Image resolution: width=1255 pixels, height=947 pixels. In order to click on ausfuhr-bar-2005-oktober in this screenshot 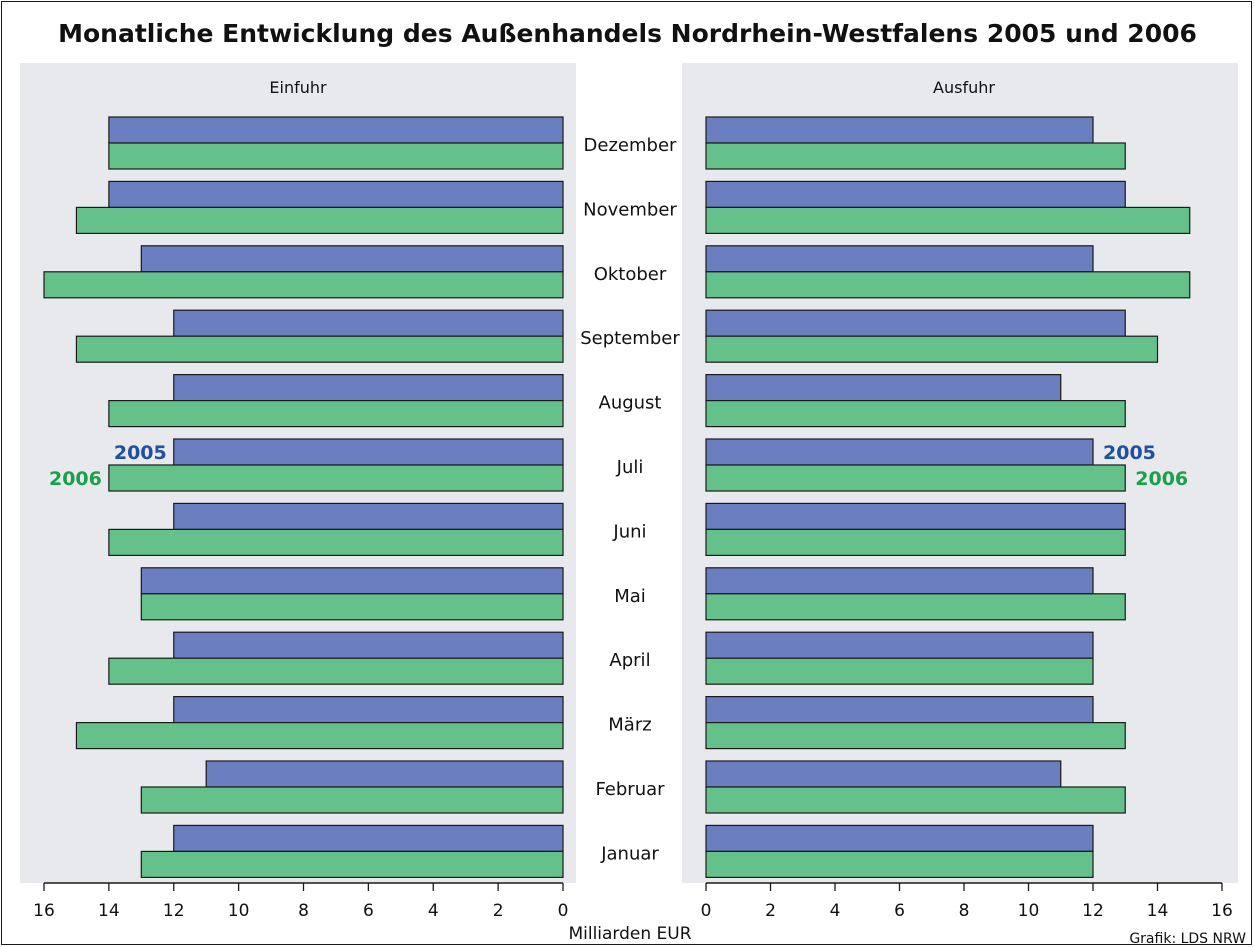, I will do `click(899, 259)`.